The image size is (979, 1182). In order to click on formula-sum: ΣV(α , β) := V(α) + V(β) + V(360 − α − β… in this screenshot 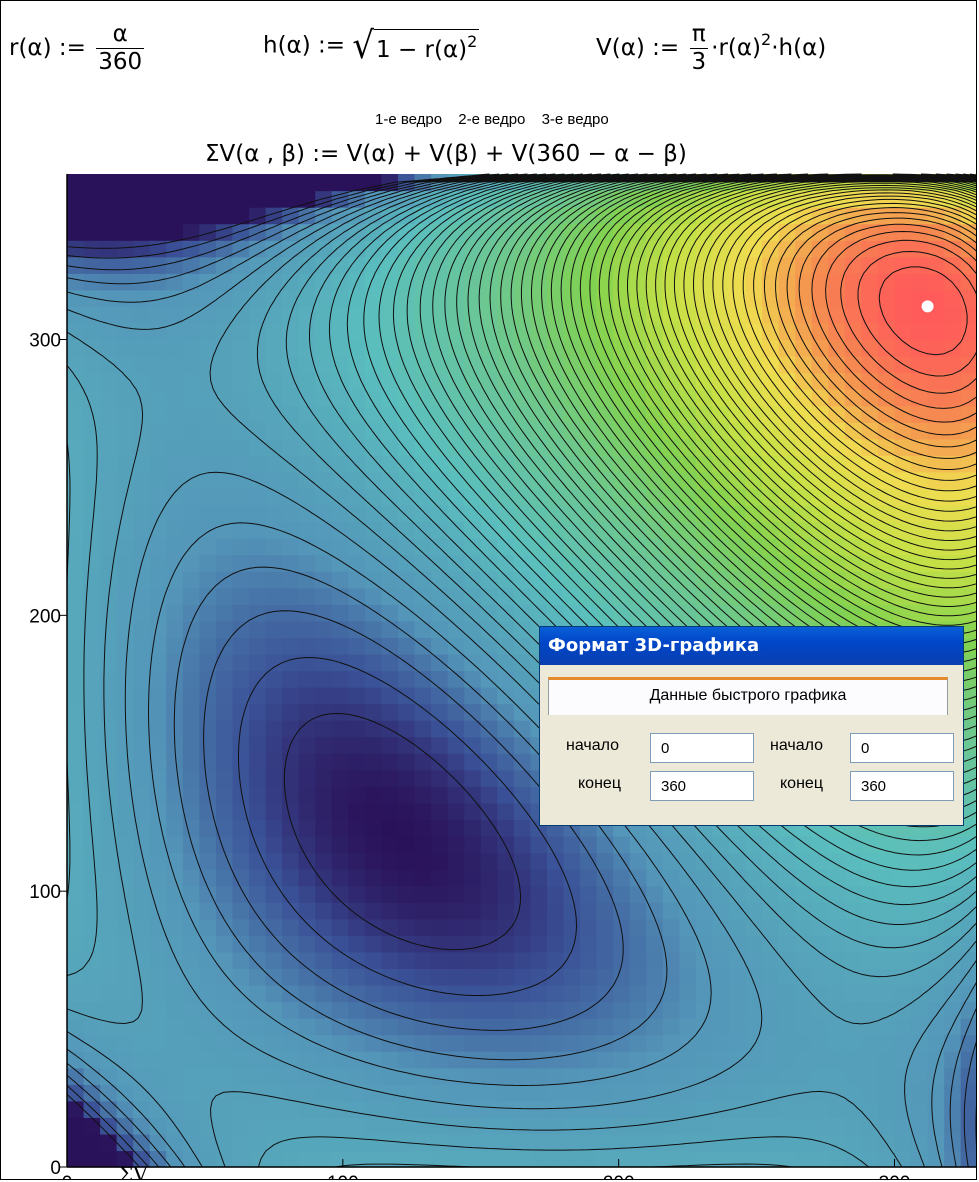, I will do `click(446, 154)`.